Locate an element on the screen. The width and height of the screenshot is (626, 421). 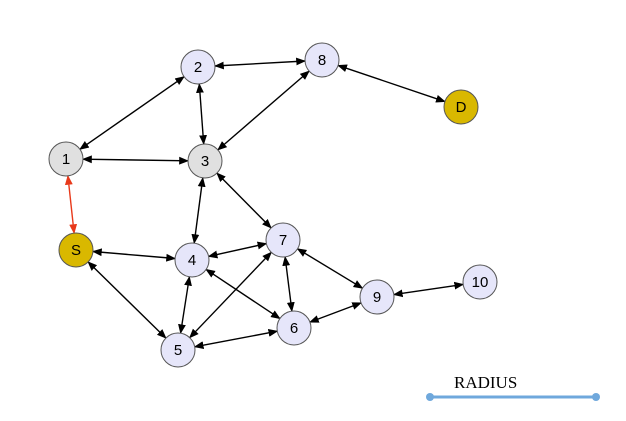
node-label-2: 2 is located at coordinates (198, 67).